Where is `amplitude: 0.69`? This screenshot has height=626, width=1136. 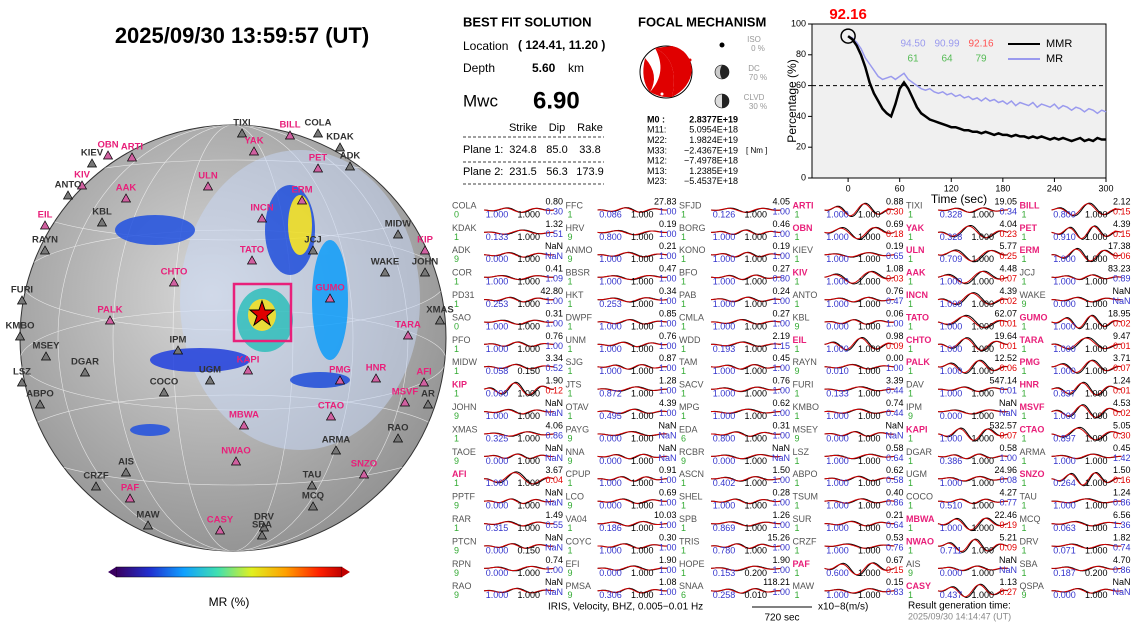 amplitude: 0.69 is located at coordinates (895, 224).